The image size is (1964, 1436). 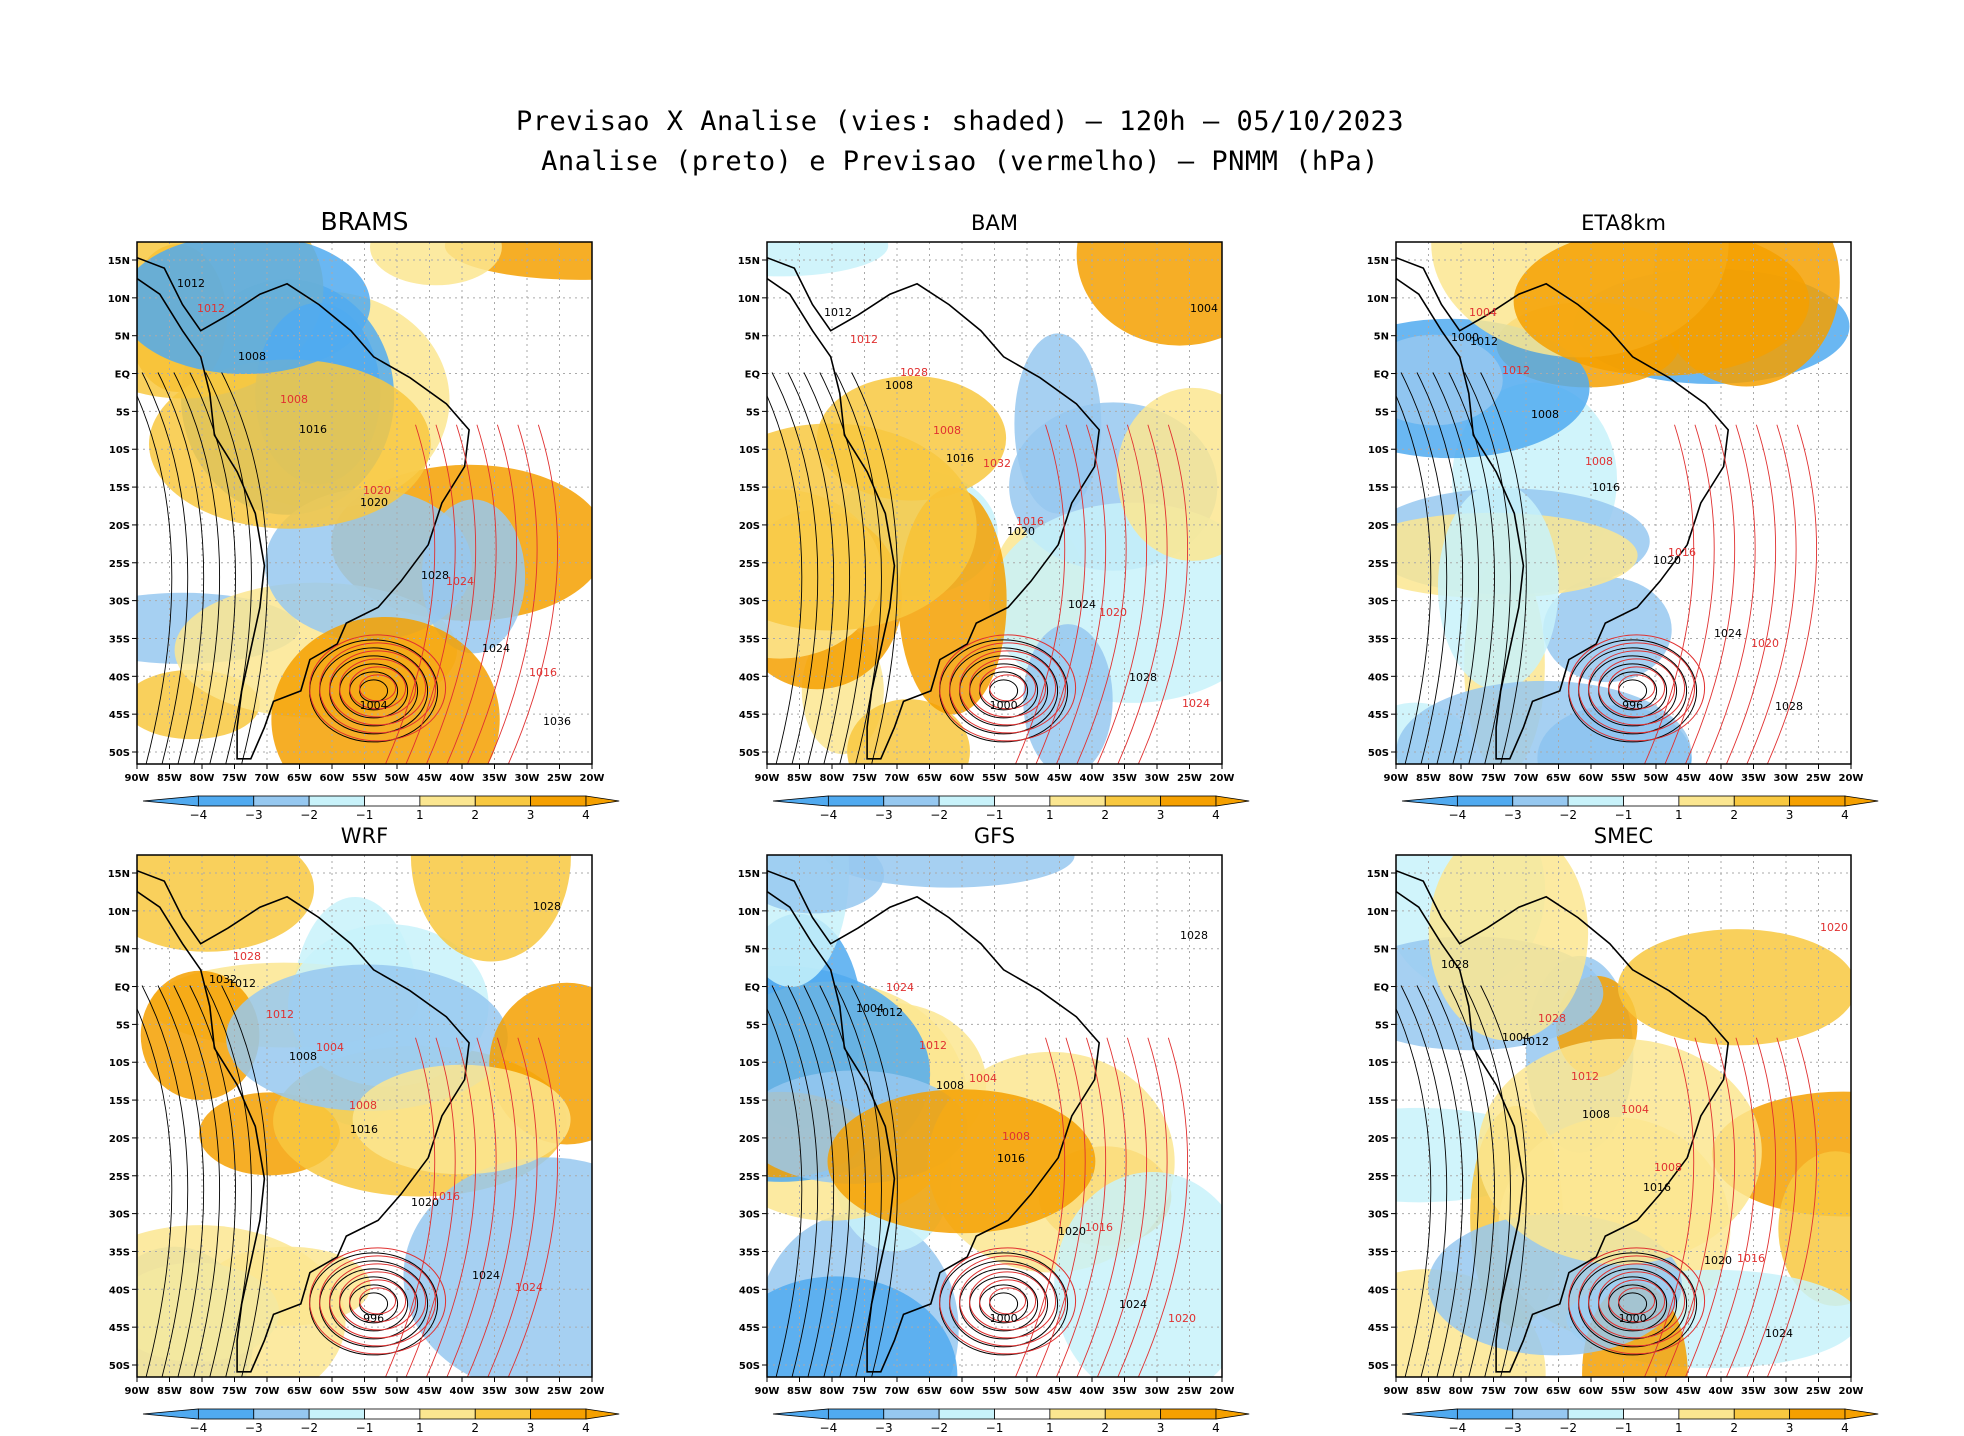 What do you see at coordinates (749, 639) in the screenshot?
I see `lat-tick-label: 35S` at bounding box center [749, 639].